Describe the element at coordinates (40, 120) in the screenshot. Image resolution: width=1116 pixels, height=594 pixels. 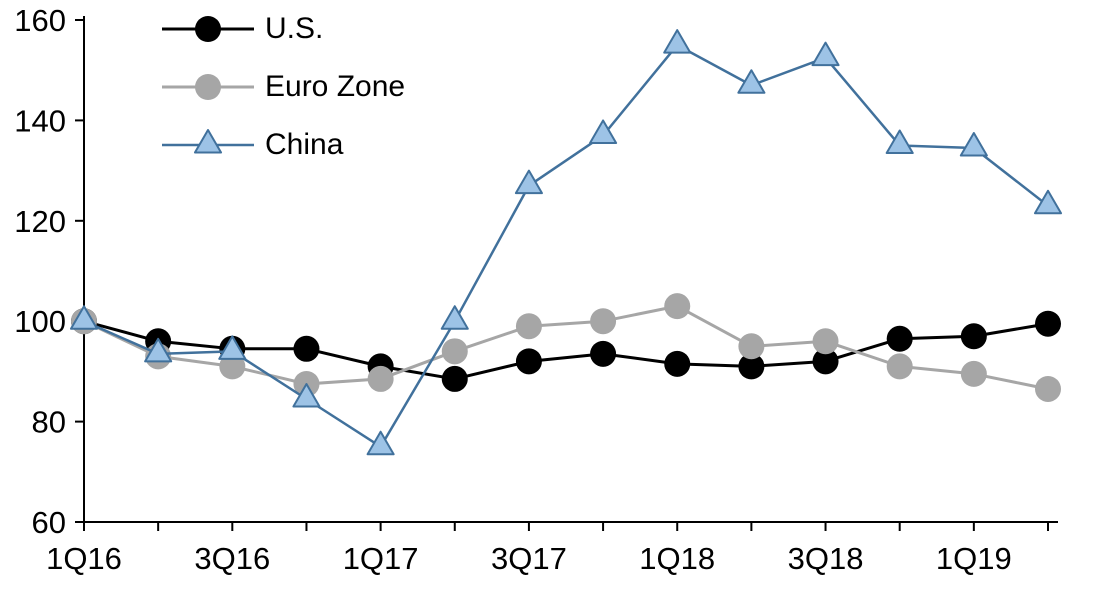
I see `y-tick-label: 140` at that location.